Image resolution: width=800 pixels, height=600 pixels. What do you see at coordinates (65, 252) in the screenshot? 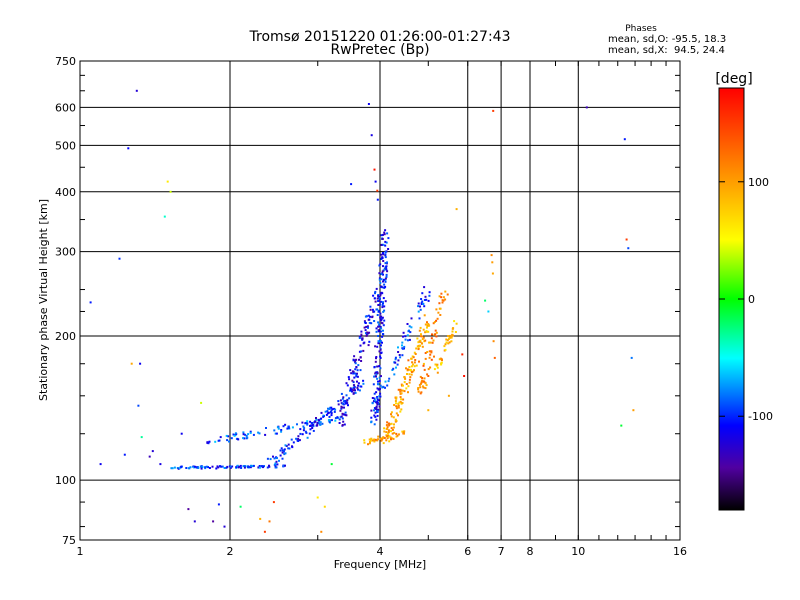
I see `y-tick-label: 300` at bounding box center [65, 252].